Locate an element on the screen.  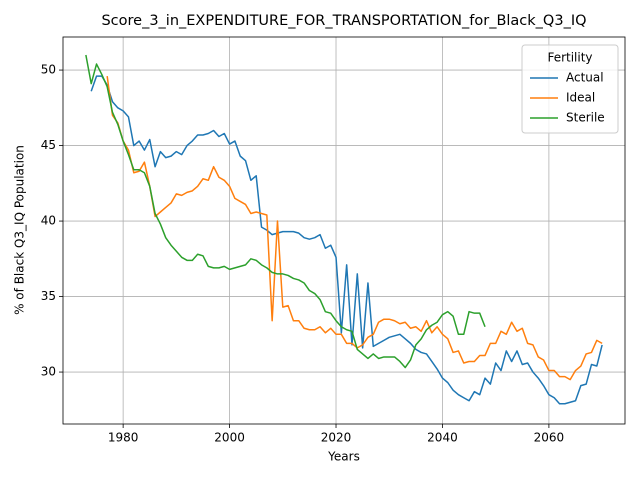
legend-label: Ideal is located at coordinates (580, 98).